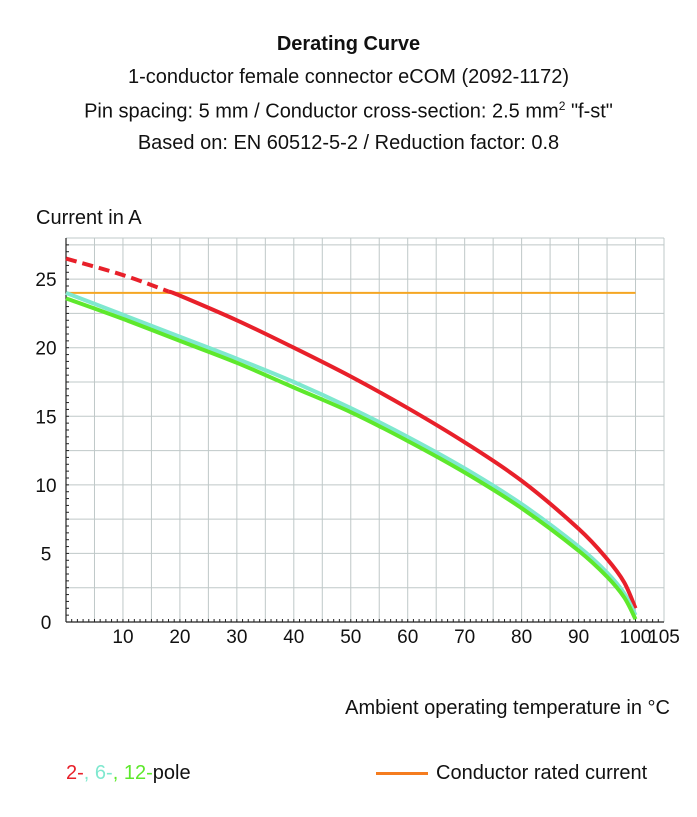 Image resolution: width=697 pixels, height=817 pixels. What do you see at coordinates (179, 637) in the screenshot?
I see `x-tick-label: 20` at bounding box center [179, 637].